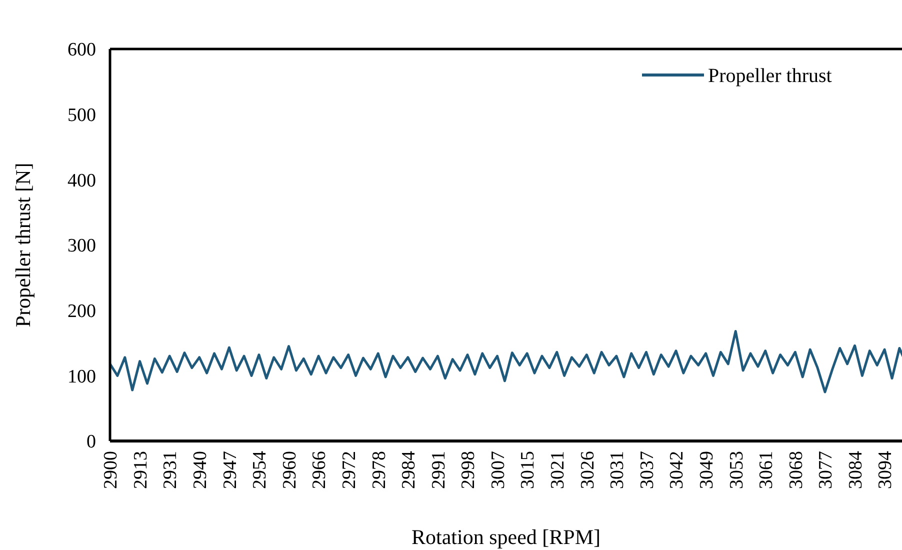 Image resolution: width=902 pixels, height=550 pixels. I want to click on y-tick-label: 500, so click(82, 115).